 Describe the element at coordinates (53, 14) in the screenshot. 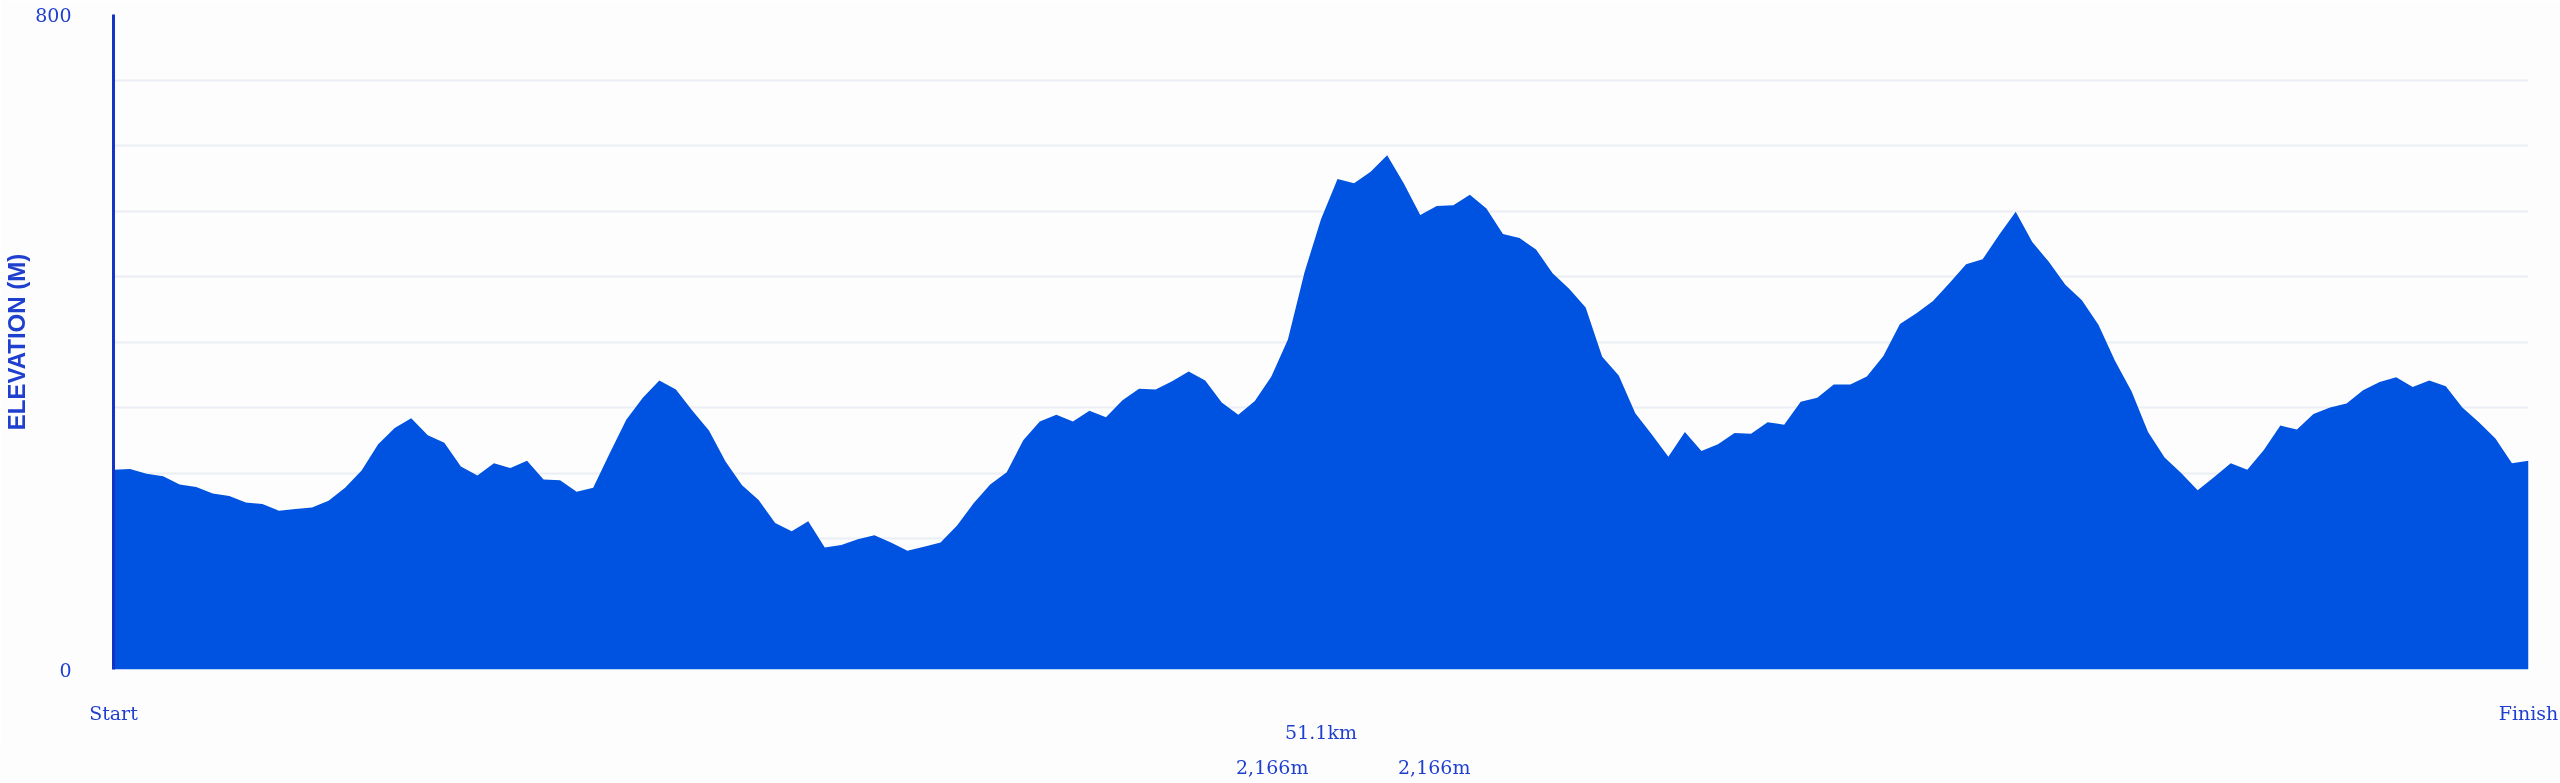

I see `y-tick-label: 800` at that location.